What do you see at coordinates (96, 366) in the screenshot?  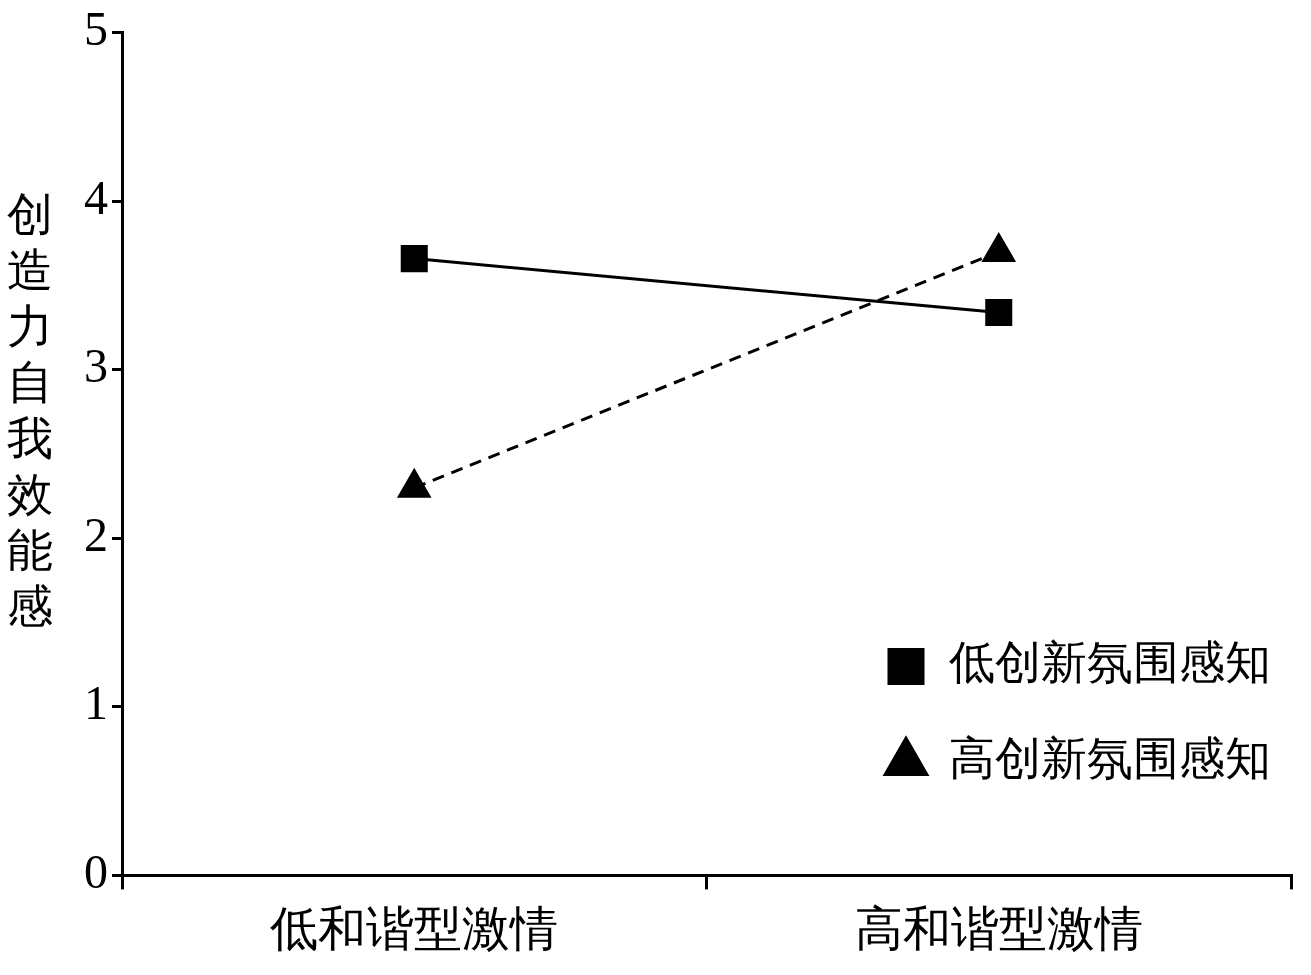 I see `y-tick-label: 3` at bounding box center [96, 366].